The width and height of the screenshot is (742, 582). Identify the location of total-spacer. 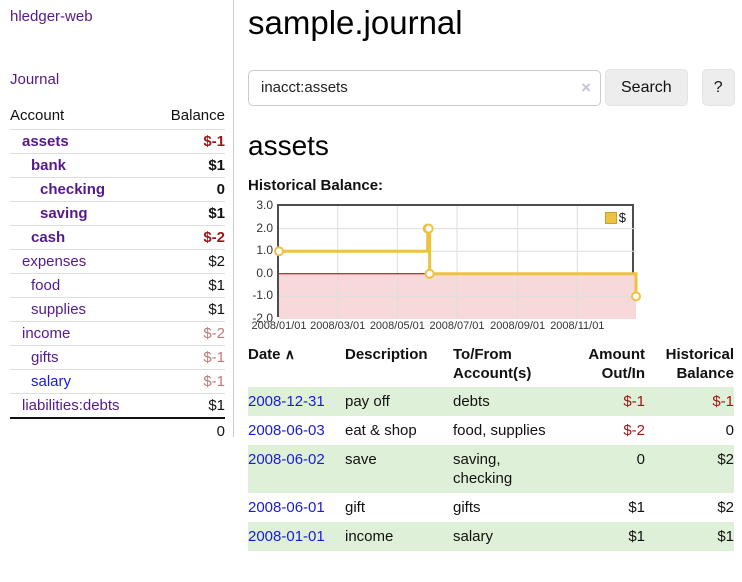
(82, 430).